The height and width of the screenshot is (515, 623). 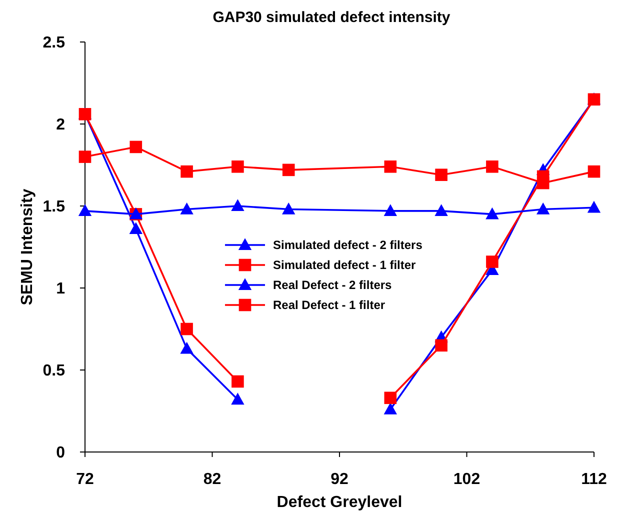 What do you see at coordinates (85, 479) in the screenshot?
I see `x-tick-label: 72` at bounding box center [85, 479].